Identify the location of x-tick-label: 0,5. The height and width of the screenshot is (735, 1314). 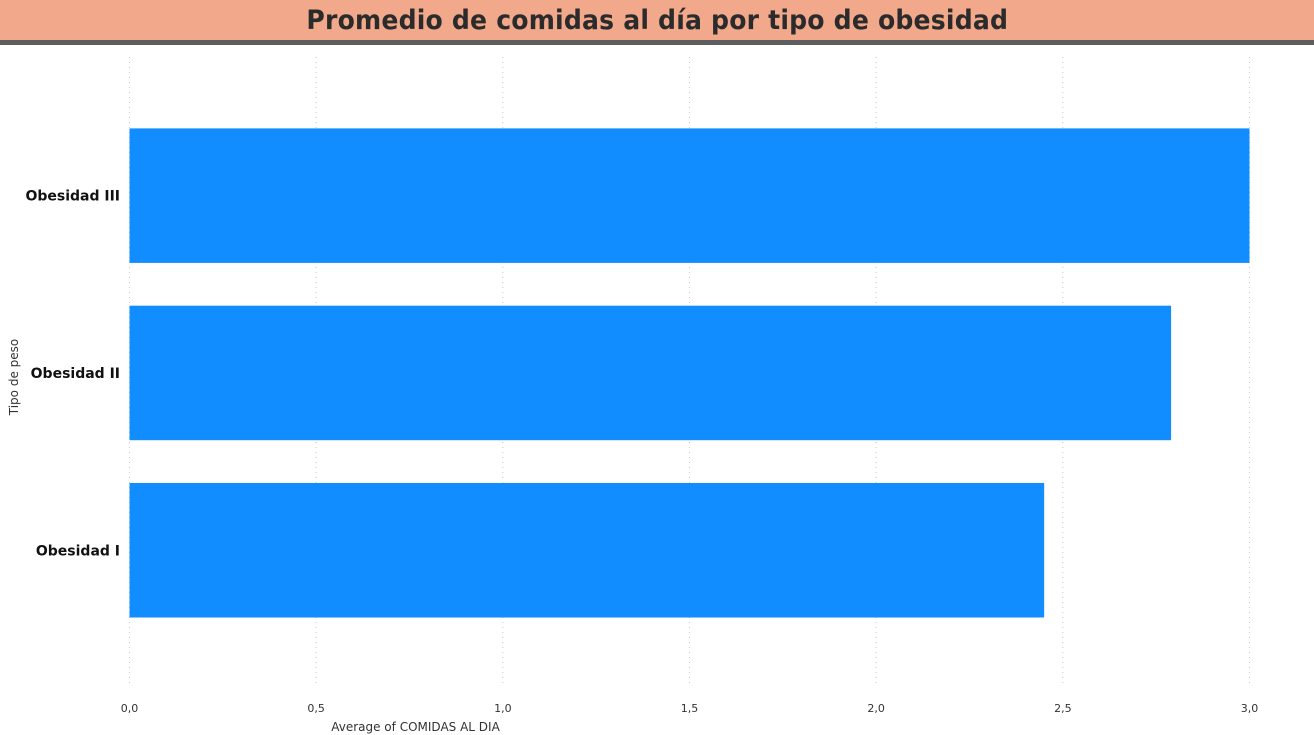
(316, 708).